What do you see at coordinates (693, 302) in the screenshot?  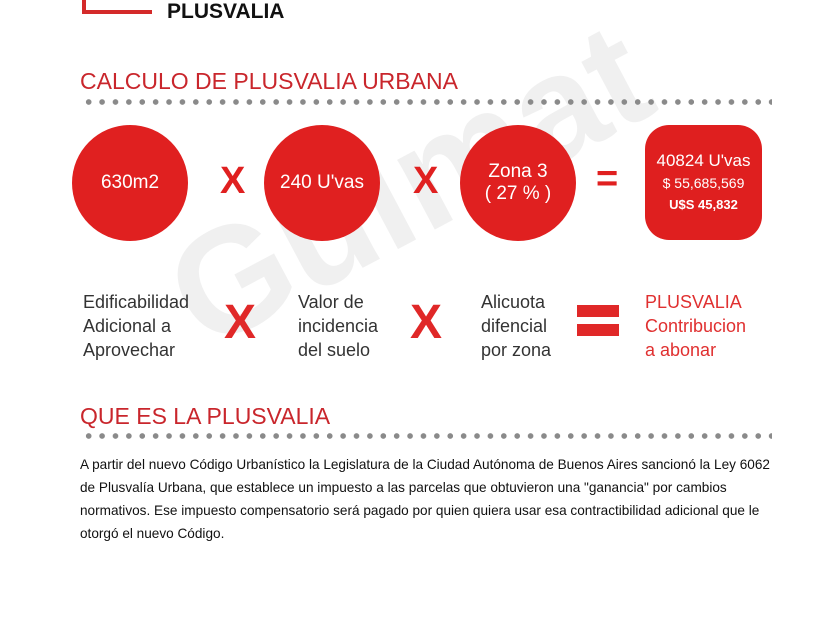 I see `legend-line: PLUSVALIA` at bounding box center [693, 302].